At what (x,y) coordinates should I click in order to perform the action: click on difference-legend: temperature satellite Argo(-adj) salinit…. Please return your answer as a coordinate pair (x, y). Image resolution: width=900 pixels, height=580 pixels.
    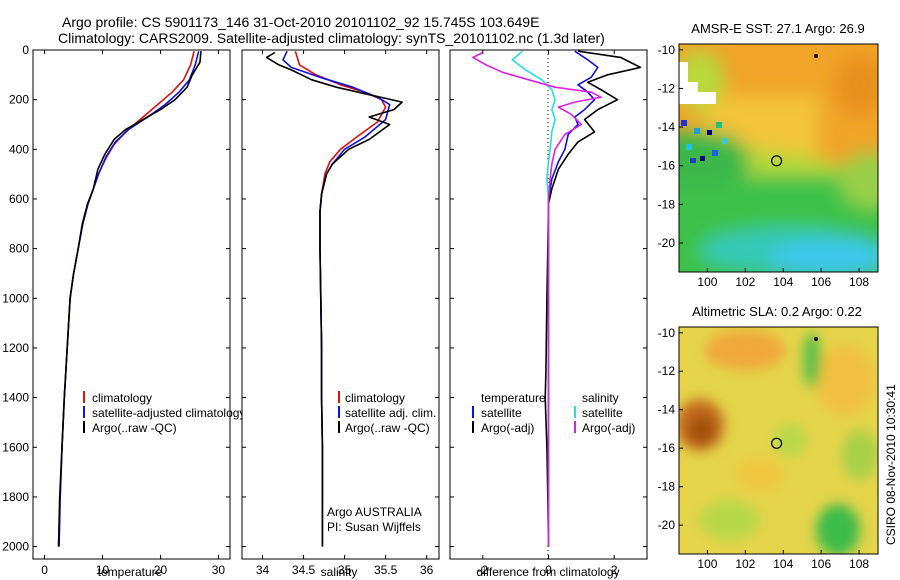
    Looking at the image, I should click on (553, 413).